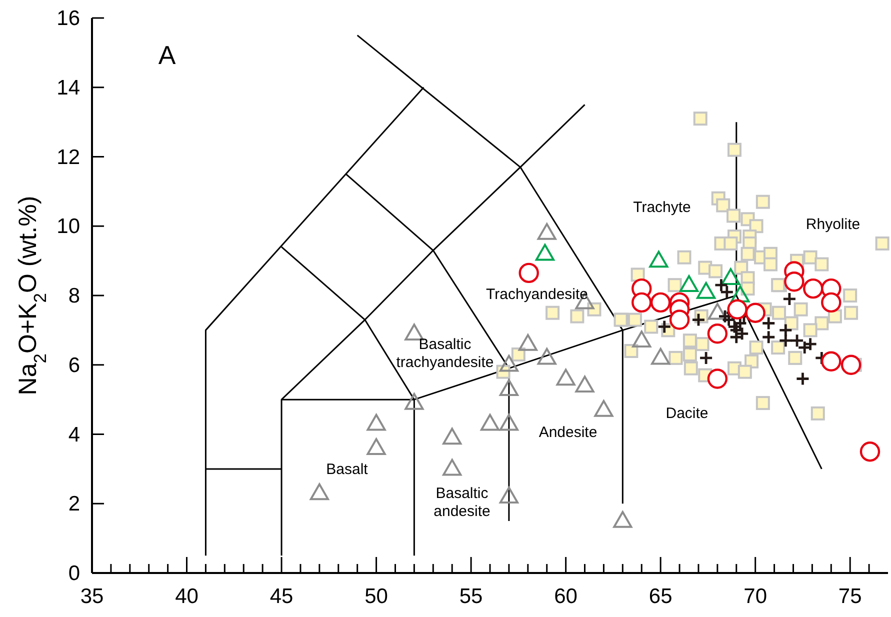 The width and height of the screenshot is (891, 617). What do you see at coordinates (662, 207) in the screenshot?
I see `annotation: Trachyte` at bounding box center [662, 207].